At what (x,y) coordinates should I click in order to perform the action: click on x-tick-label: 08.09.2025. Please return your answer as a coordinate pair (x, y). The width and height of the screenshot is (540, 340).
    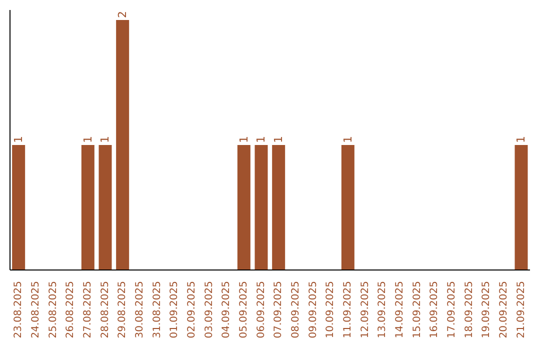
    Looking at the image, I should click on (296, 309).